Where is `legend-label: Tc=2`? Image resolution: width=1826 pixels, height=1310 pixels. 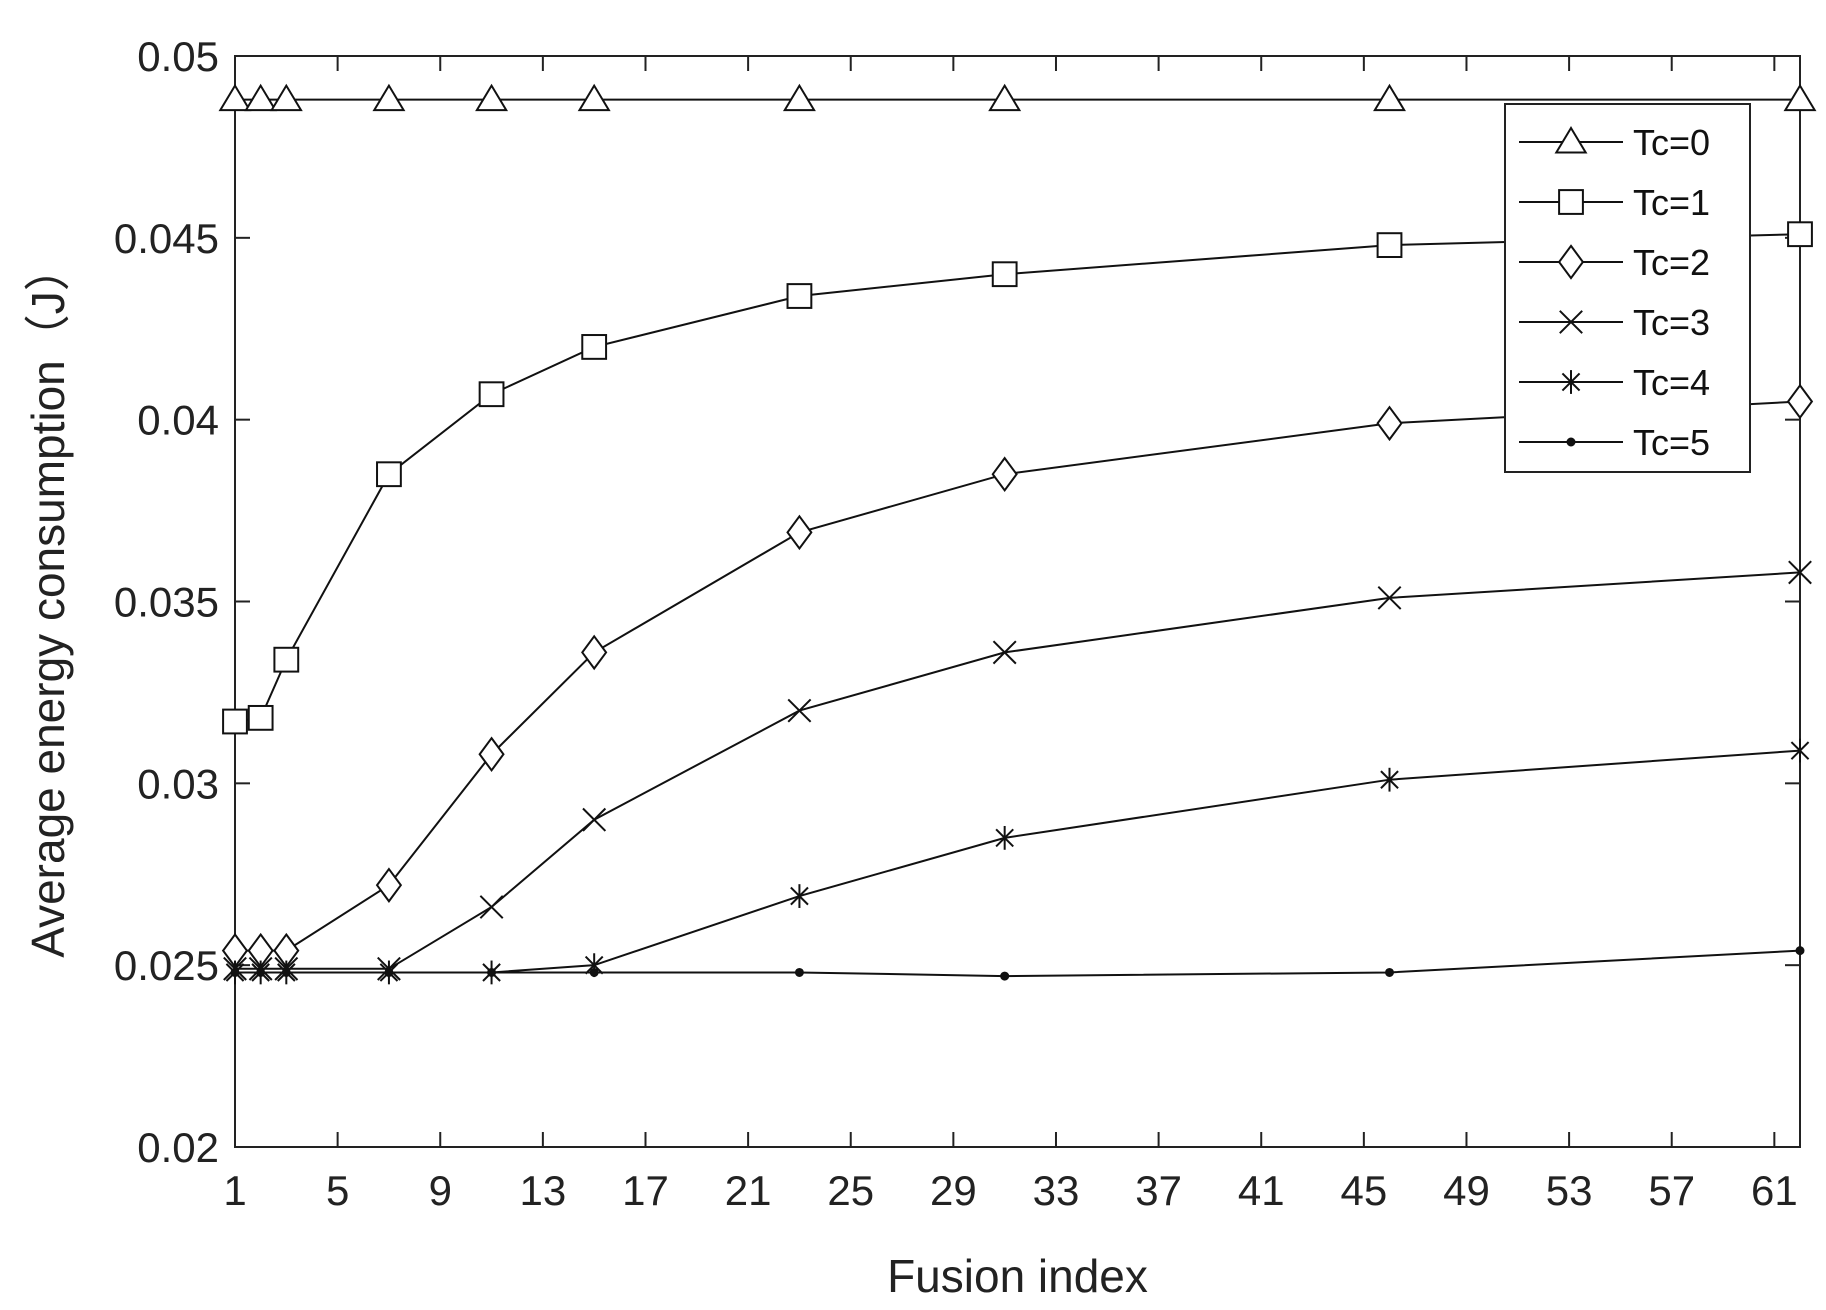
legend-label: Tc=2 is located at coordinates (1671, 262).